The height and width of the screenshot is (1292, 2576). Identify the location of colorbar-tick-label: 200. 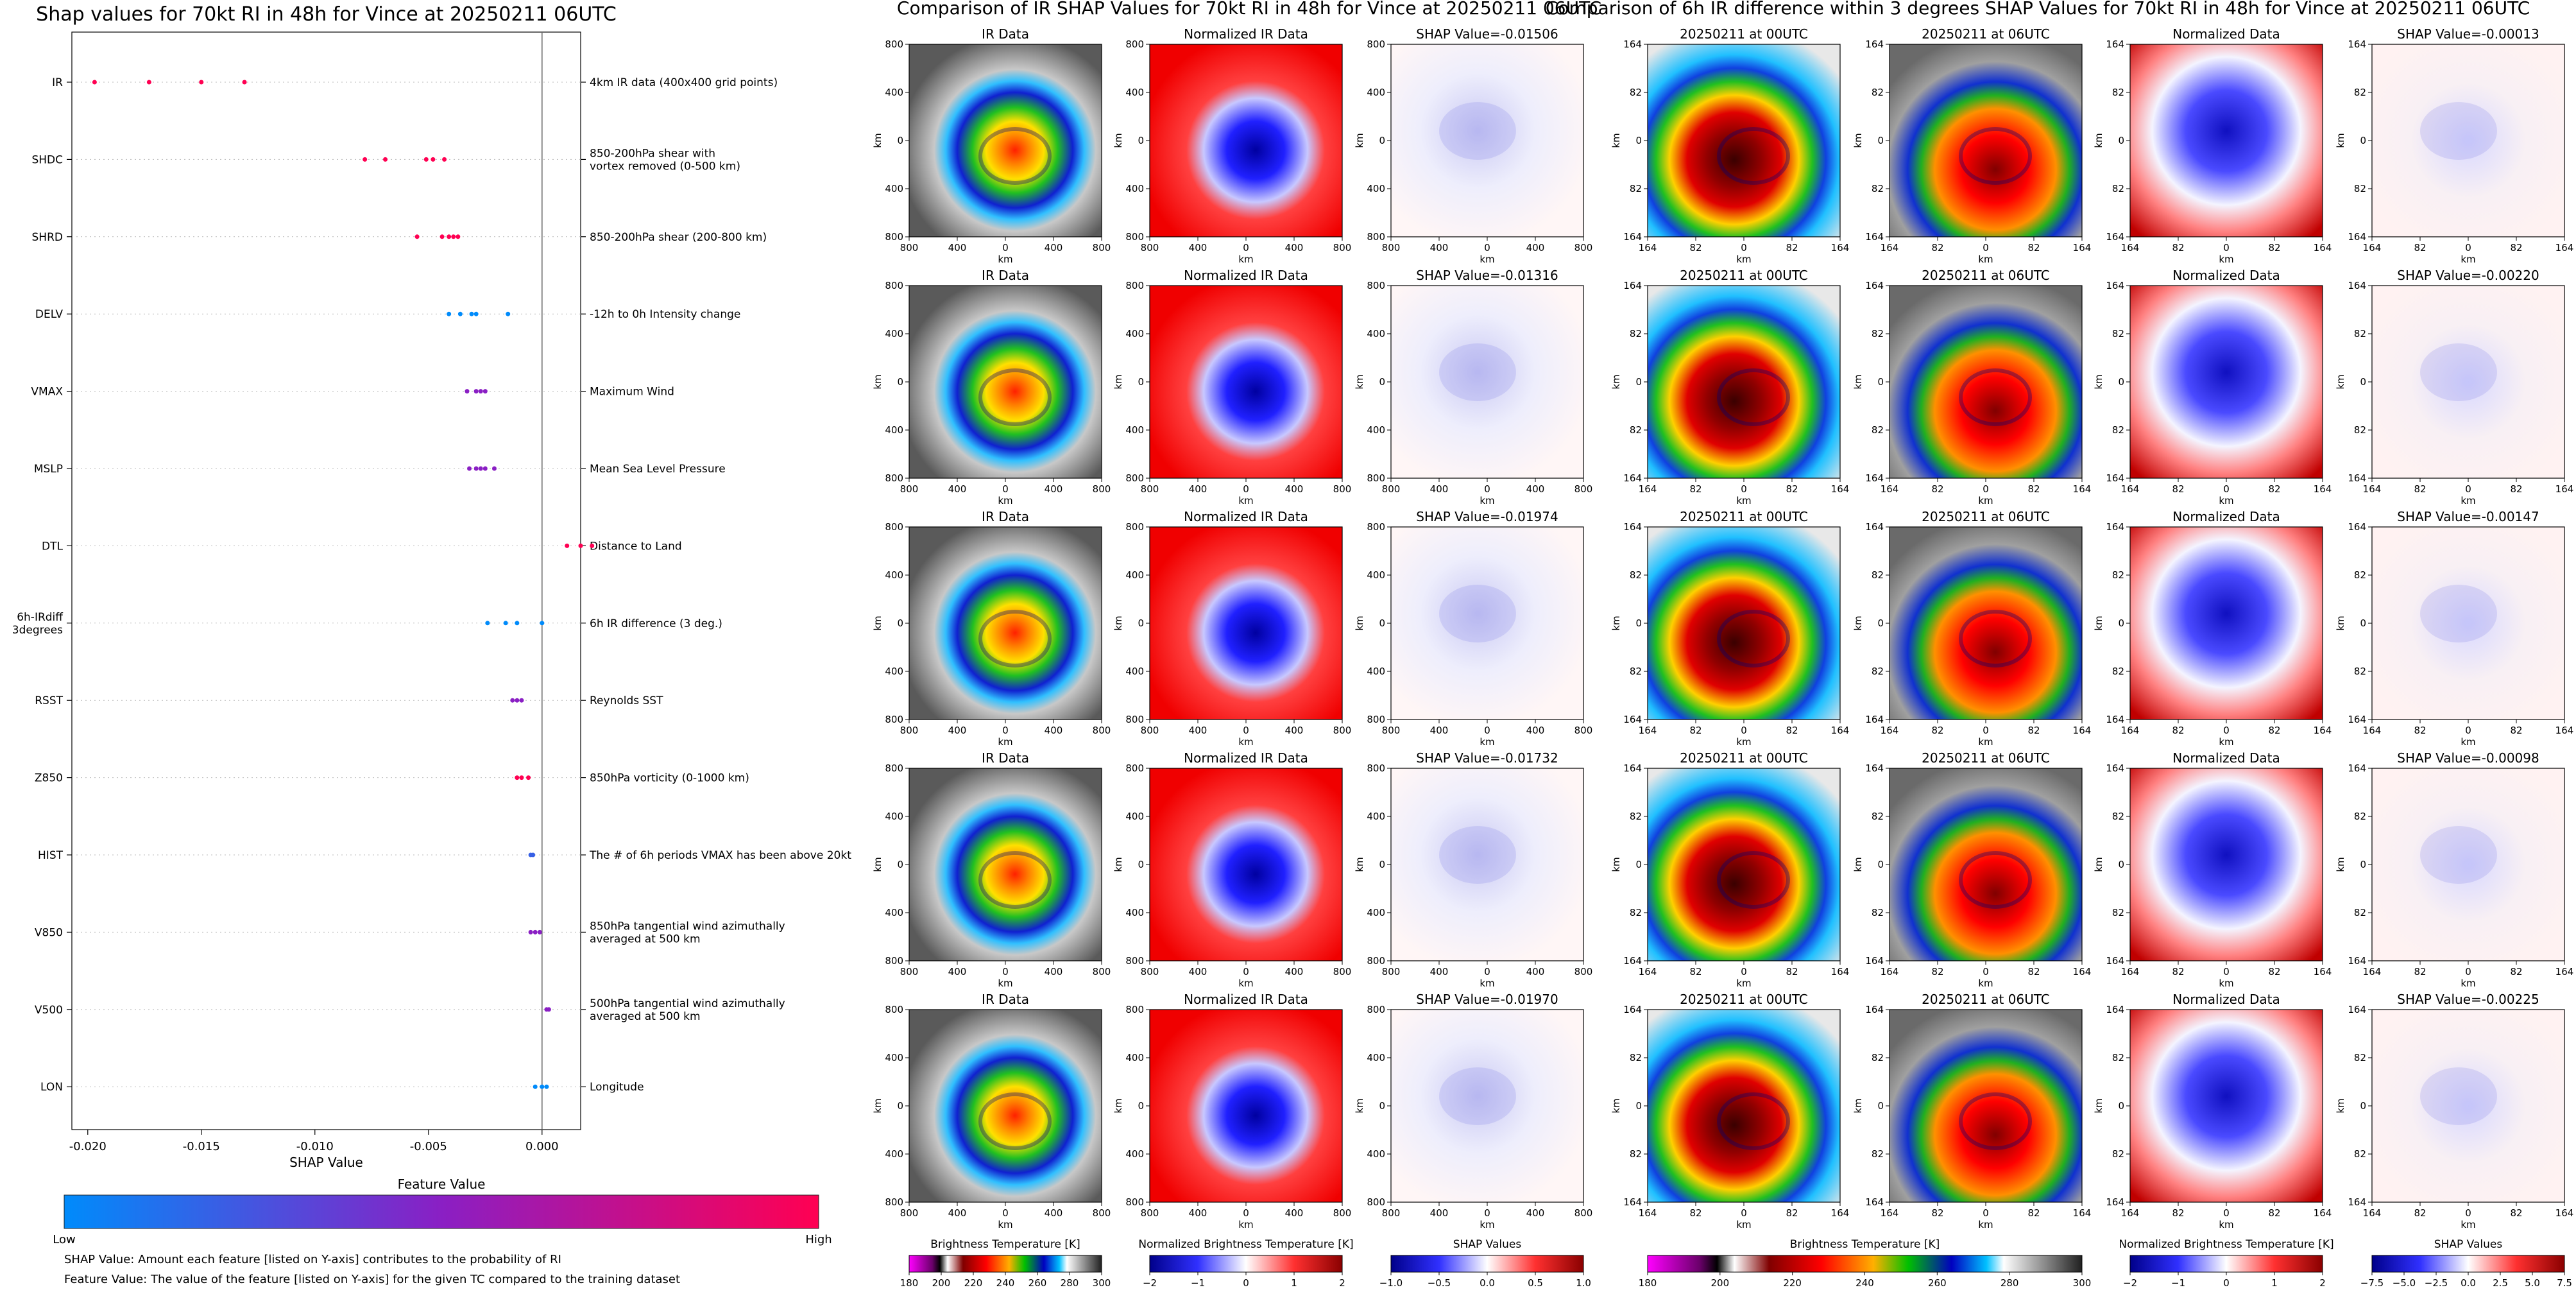
(1720, 1283).